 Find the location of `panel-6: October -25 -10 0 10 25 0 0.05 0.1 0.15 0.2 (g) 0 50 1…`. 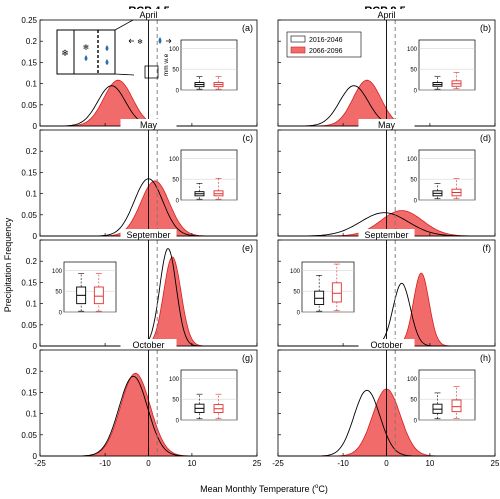

panel-6: October -25 -10 0 10 25 0 0.05 0.1 0.15 0.2 (g) 0 50 1… is located at coordinates (141, 403).